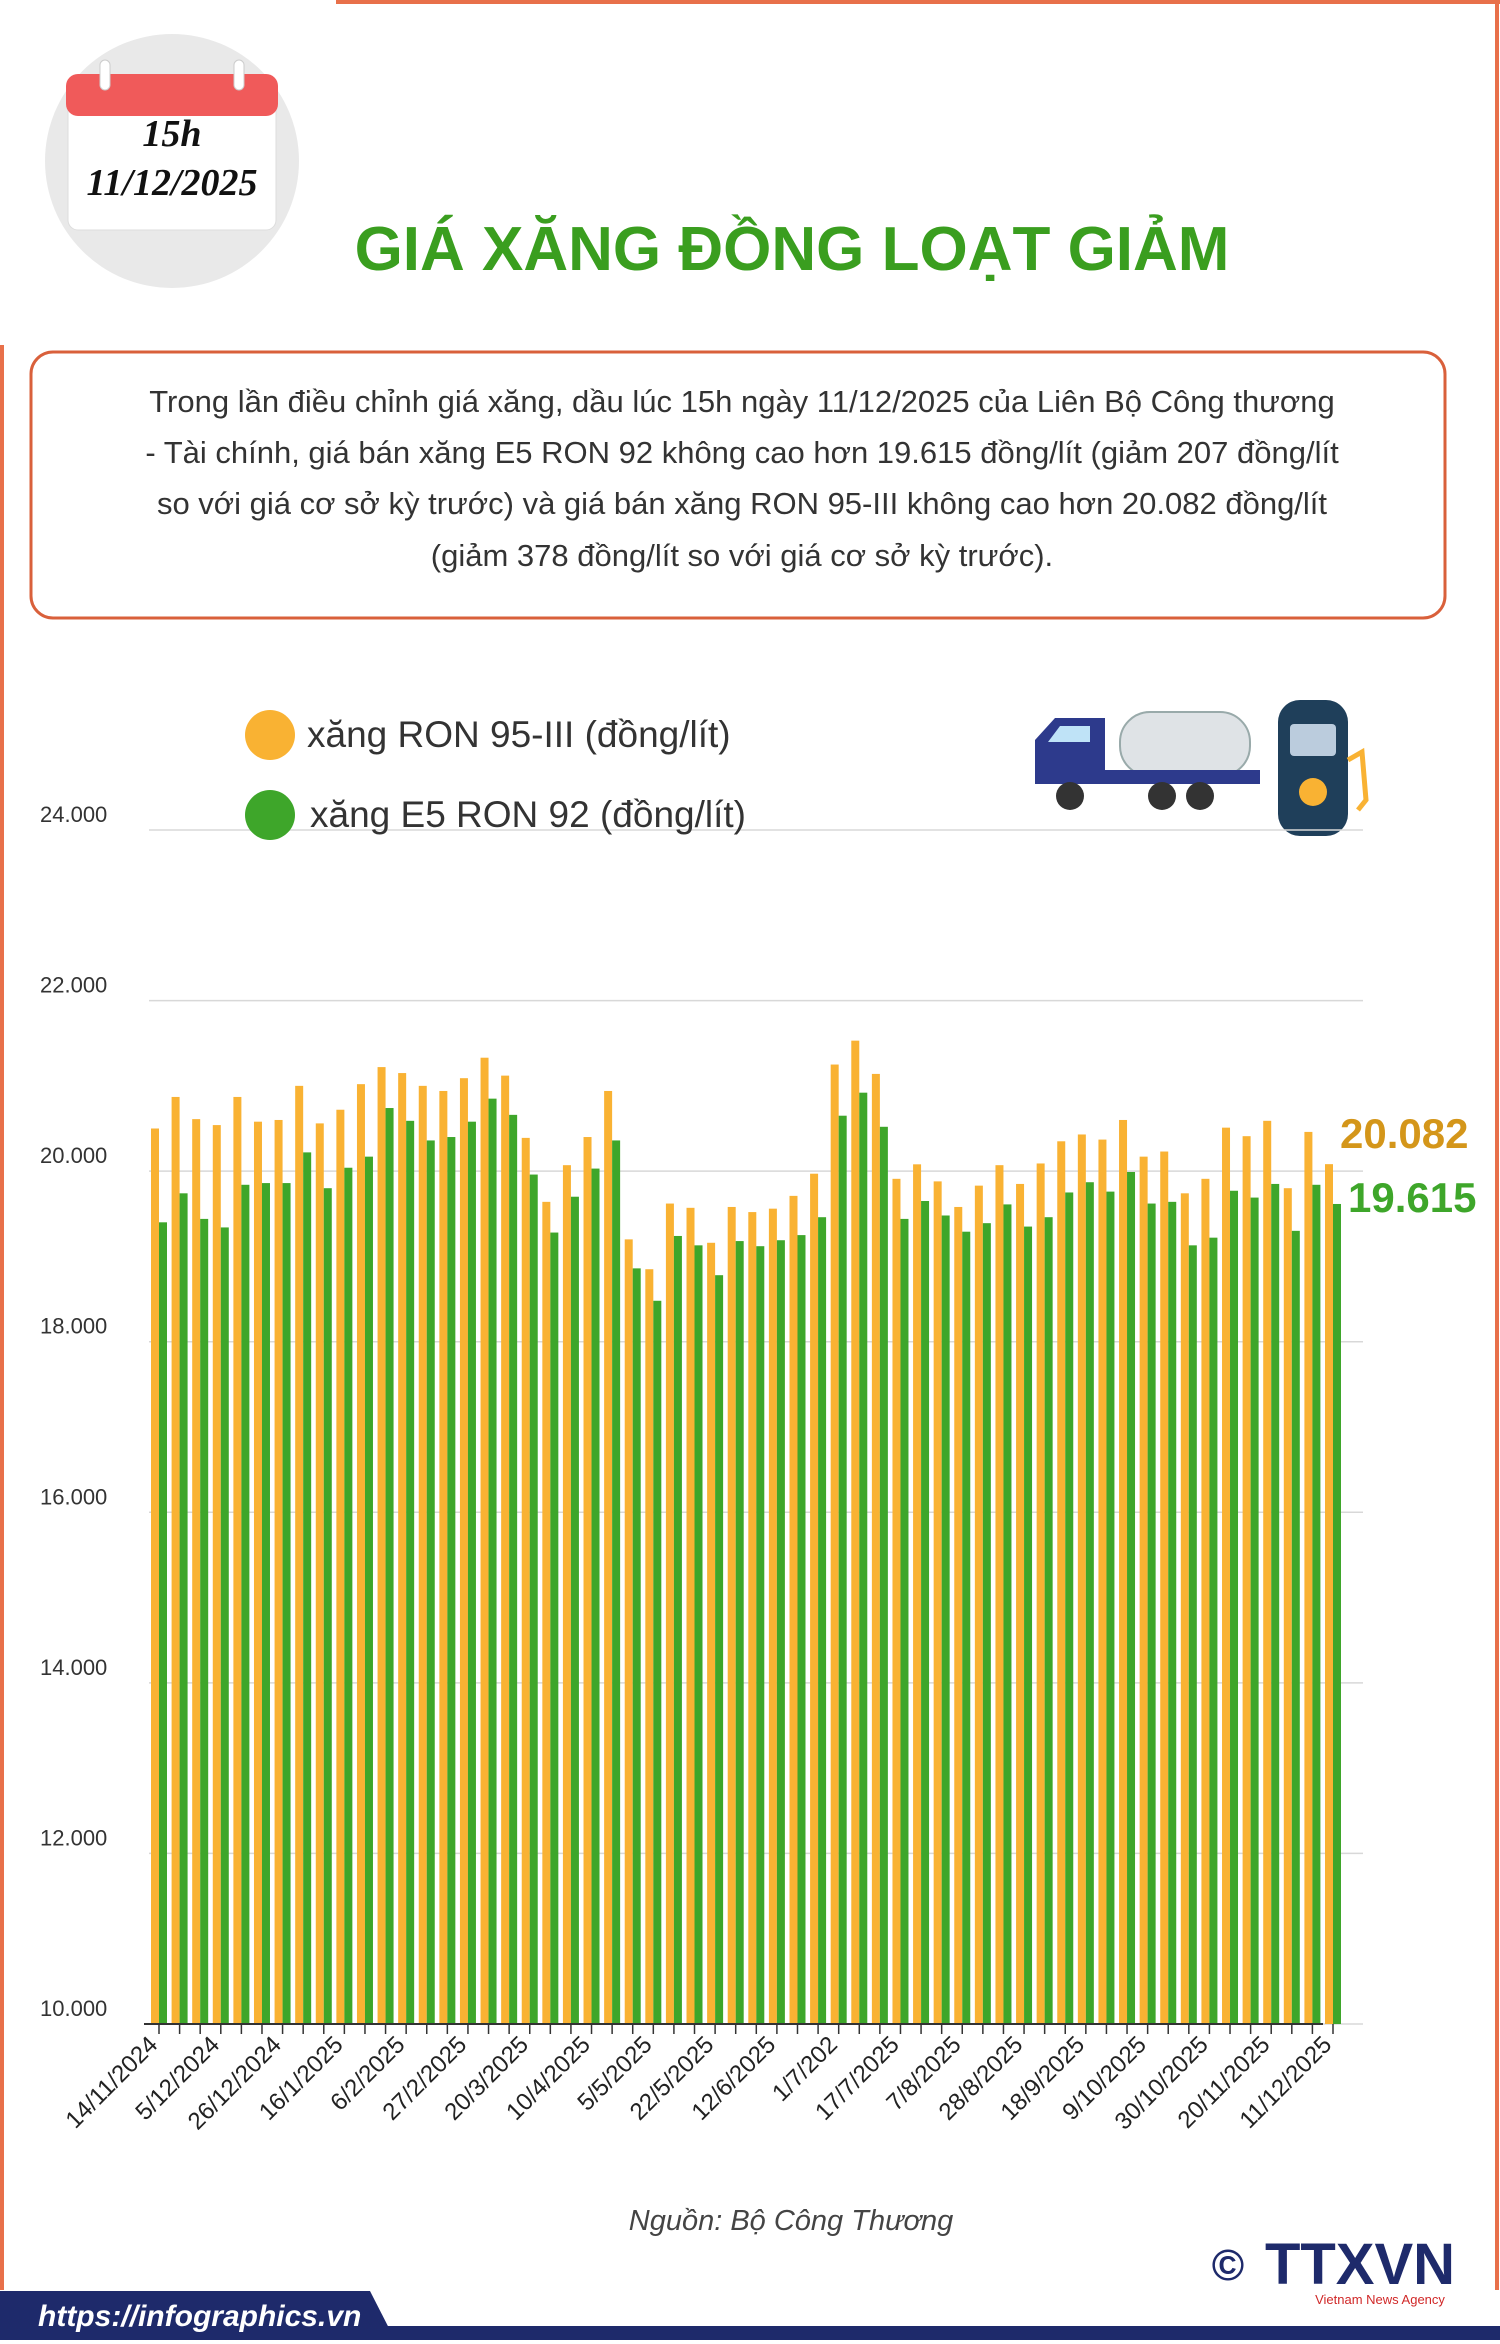  Describe the element at coordinates (199, 2316) in the screenshot. I see `url: https://infographics.vn` at that location.